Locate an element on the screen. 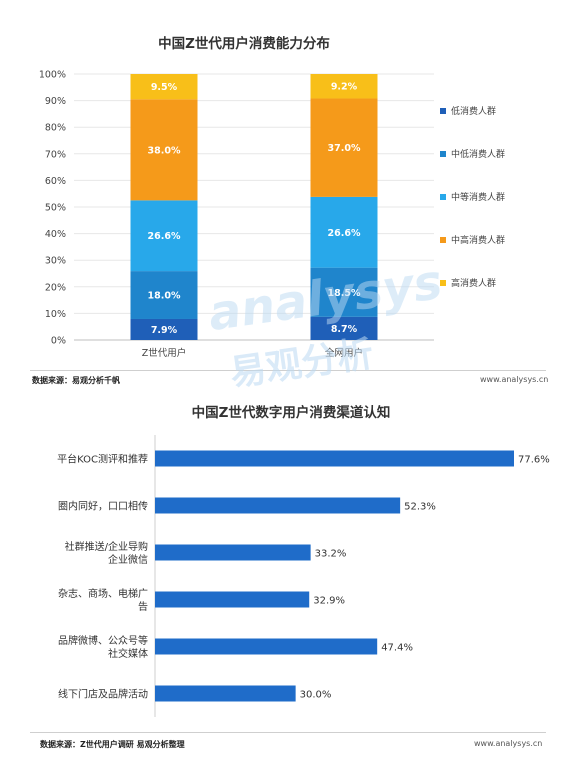  data-label: 32.9% is located at coordinates (329, 601).